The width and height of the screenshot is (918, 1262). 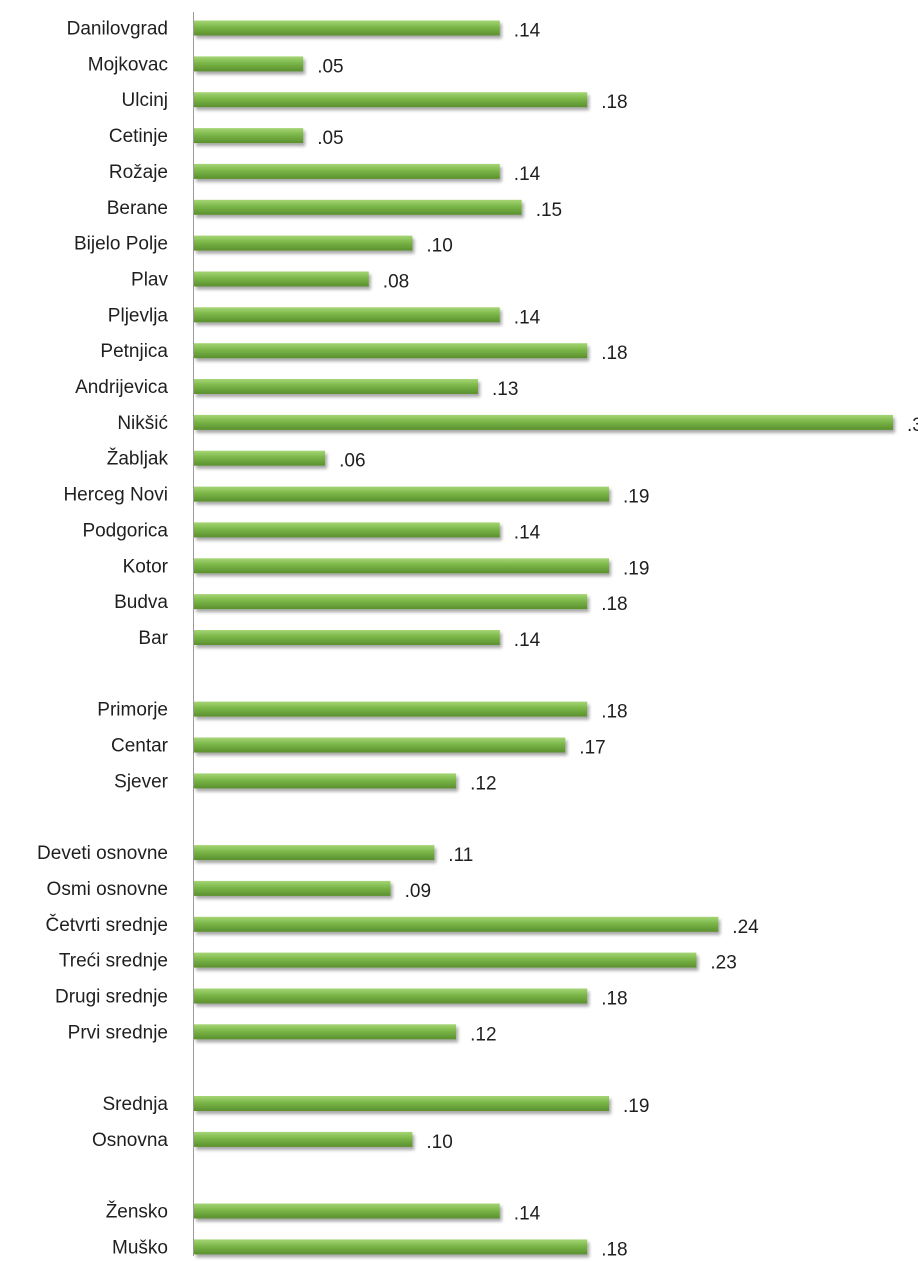 I want to click on value-label-sjever: .12, so click(x=483, y=783).